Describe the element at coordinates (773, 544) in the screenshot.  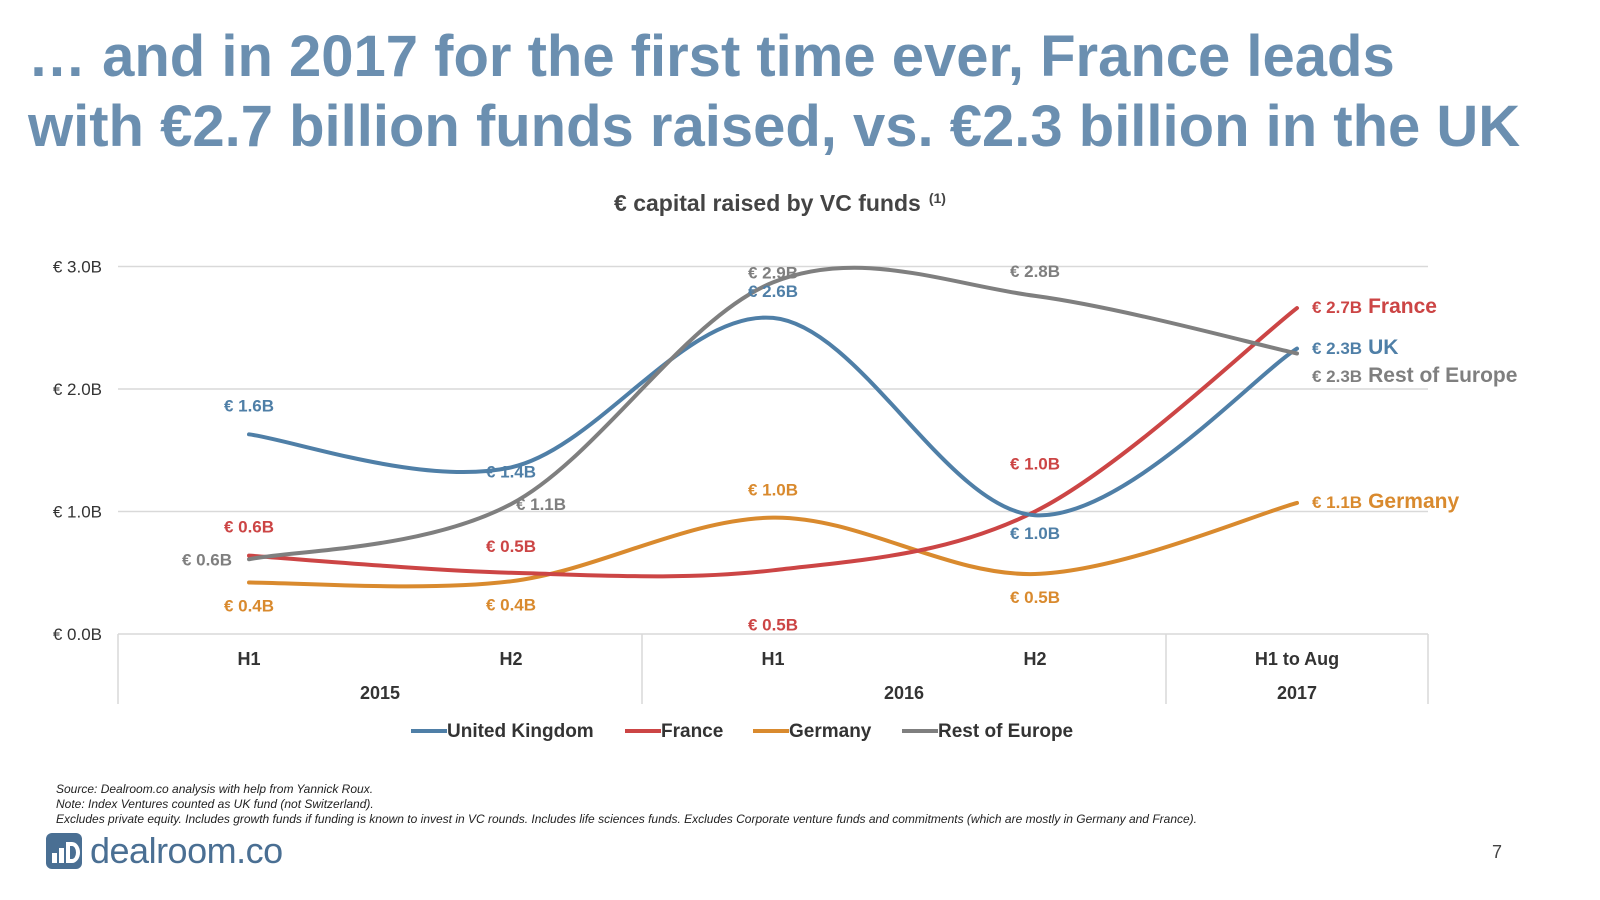
I see `series-line-germany` at that location.